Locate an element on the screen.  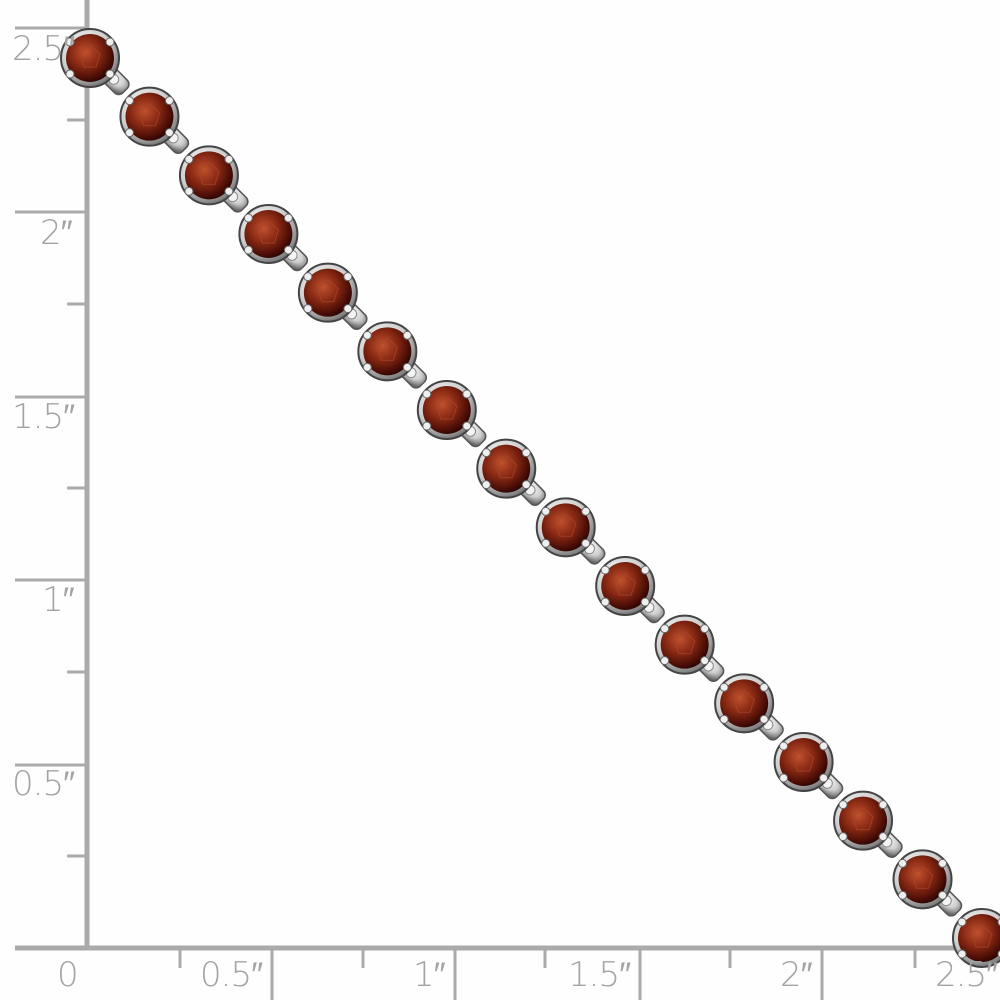
v-label-2.5: 2.5″ is located at coordinates (43, 49).